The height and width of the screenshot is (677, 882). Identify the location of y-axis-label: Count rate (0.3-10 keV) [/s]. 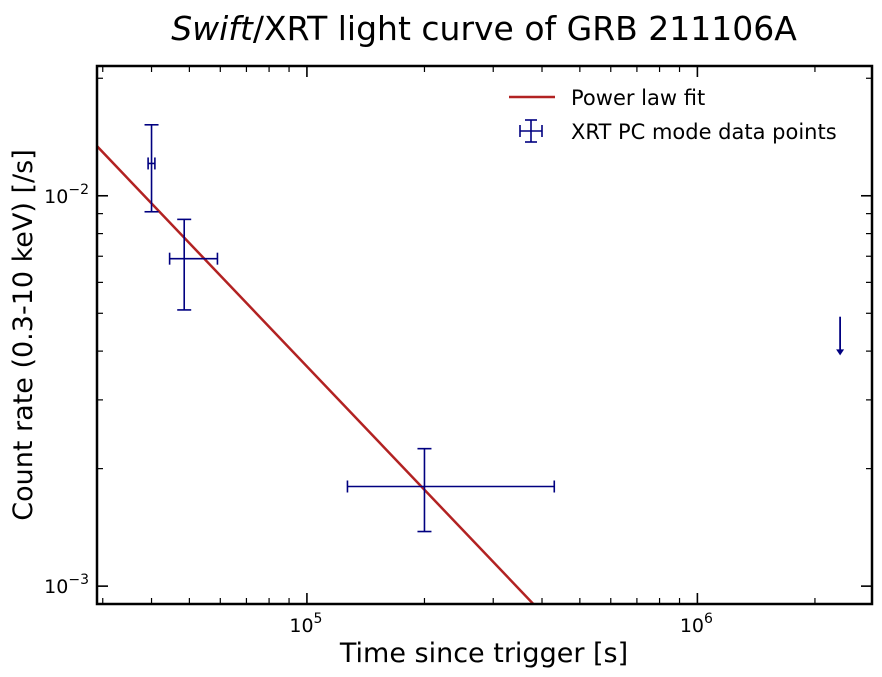
(23, 334).